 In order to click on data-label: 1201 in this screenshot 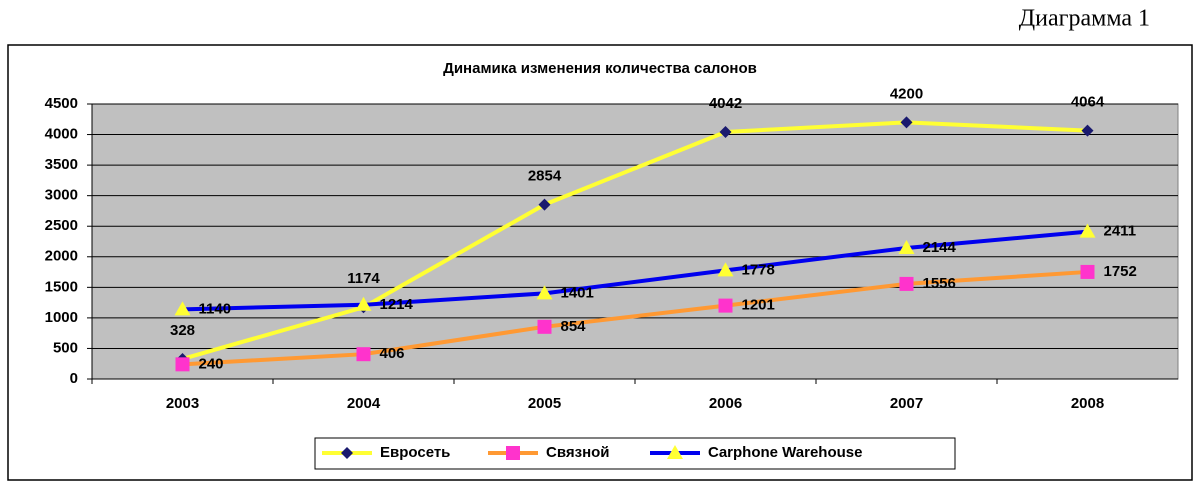, I will do `click(758, 305)`.